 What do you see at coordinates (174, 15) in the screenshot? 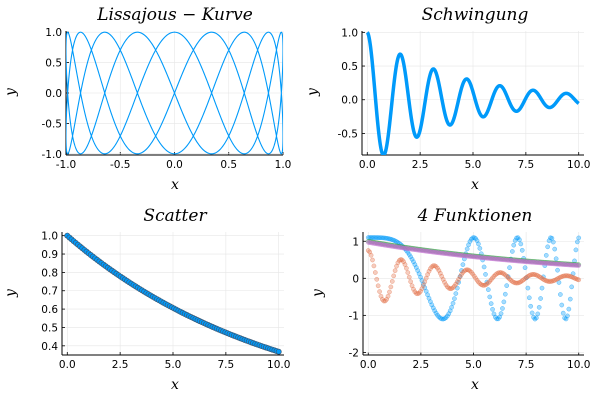
I see `chart-title: Lissajous − Kurve` at bounding box center [174, 15].